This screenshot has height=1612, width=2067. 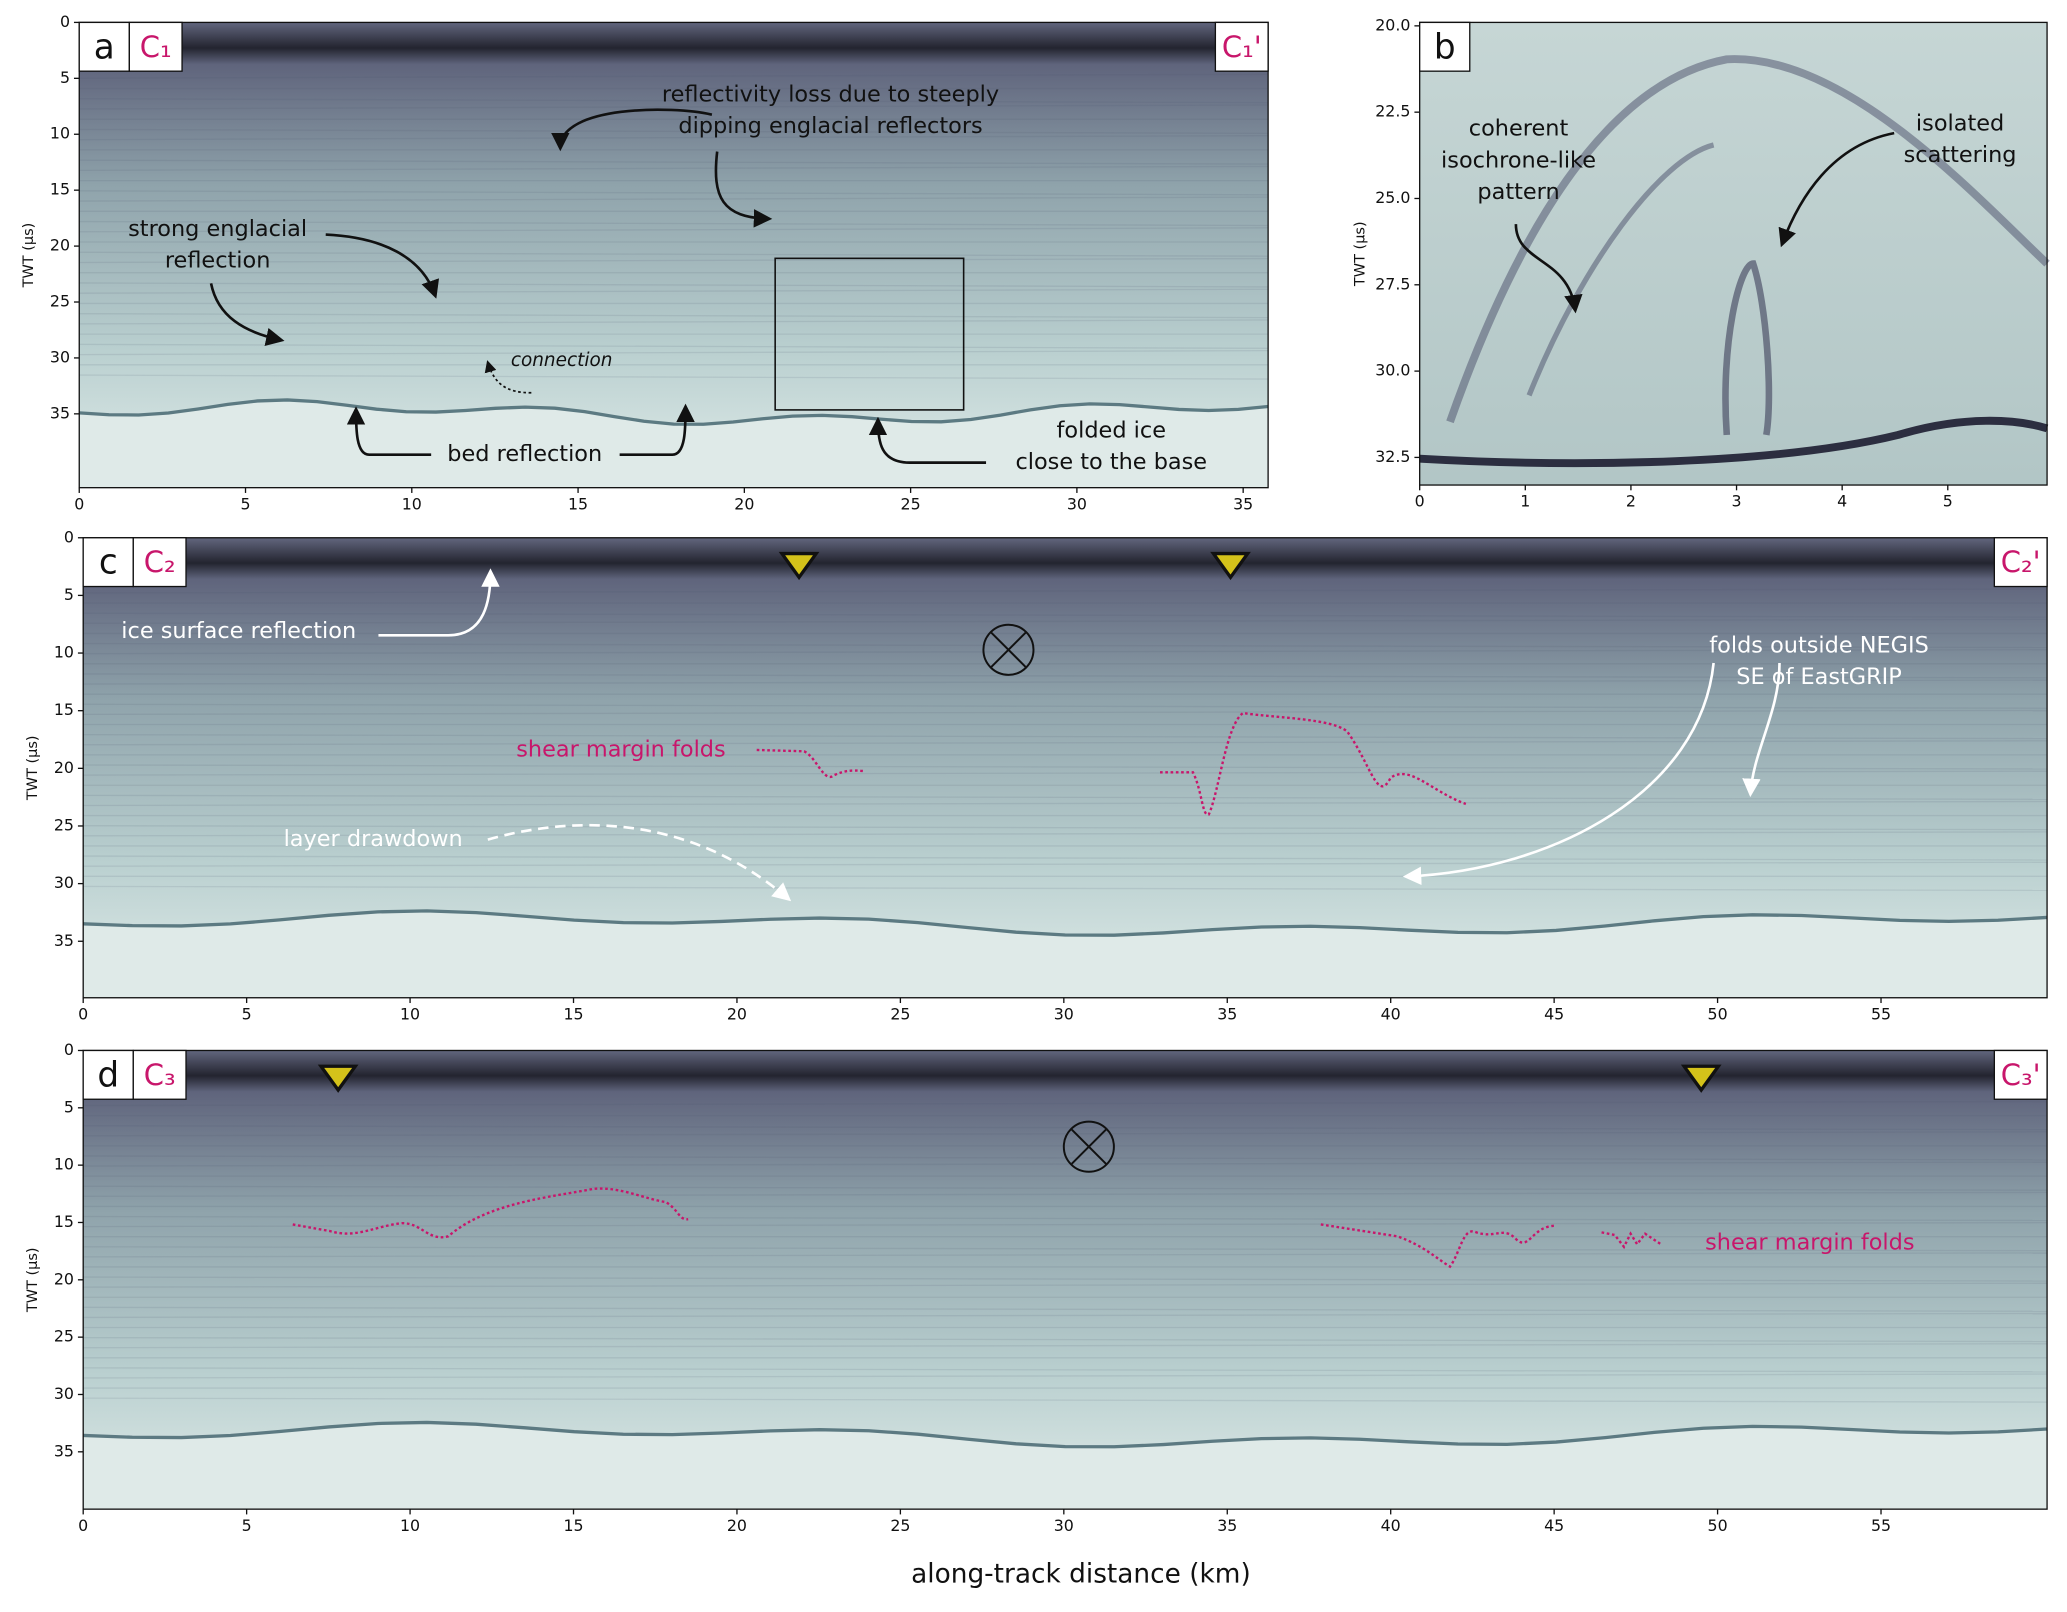 What do you see at coordinates (1227, 1013) in the screenshot?
I see `x-tick-label: 35` at bounding box center [1227, 1013].